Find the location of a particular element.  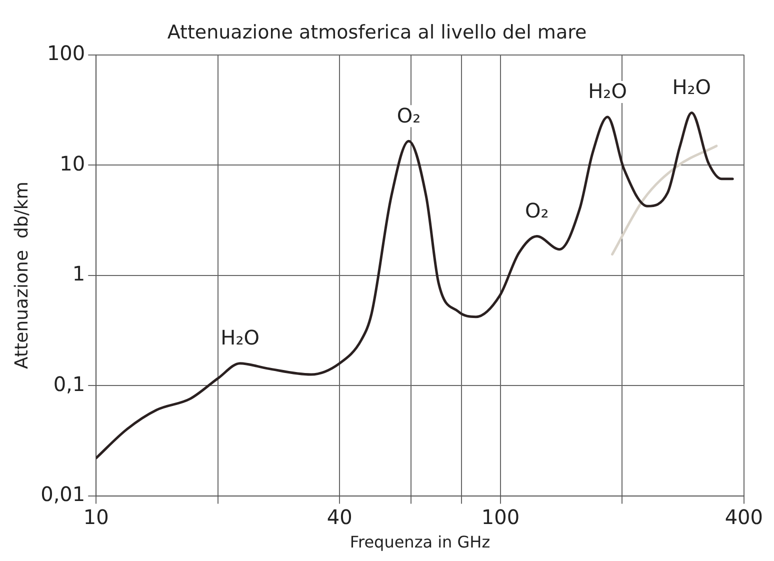

x-tick-label: 10 is located at coordinates (96, 517).